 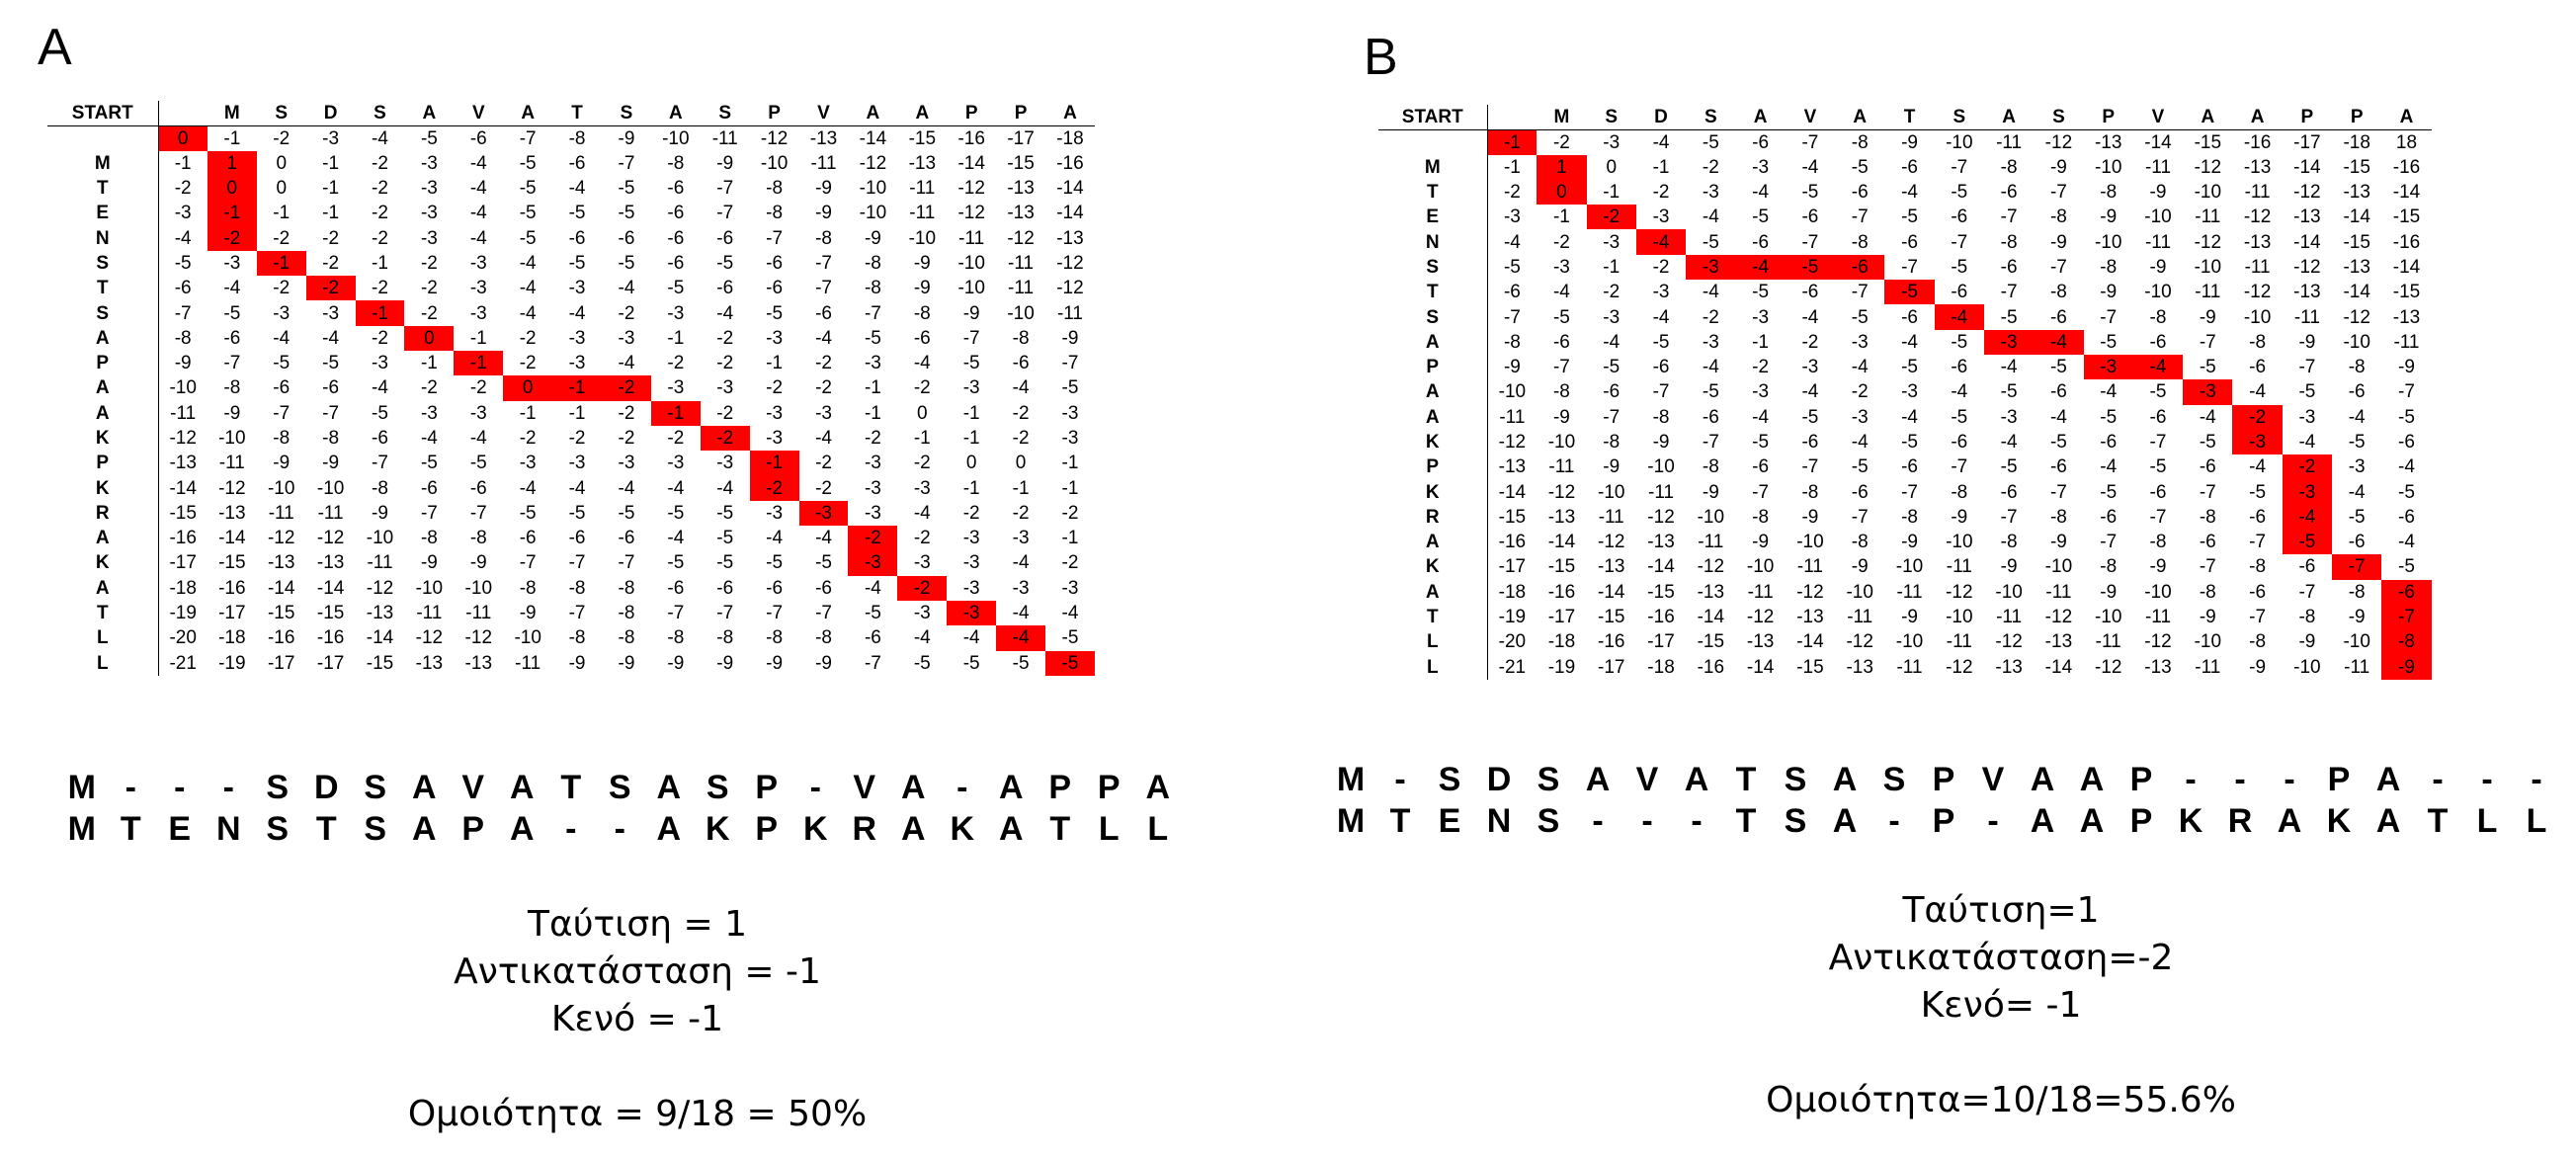 I want to click on score-cell: -19, so click(x=183, y=613).